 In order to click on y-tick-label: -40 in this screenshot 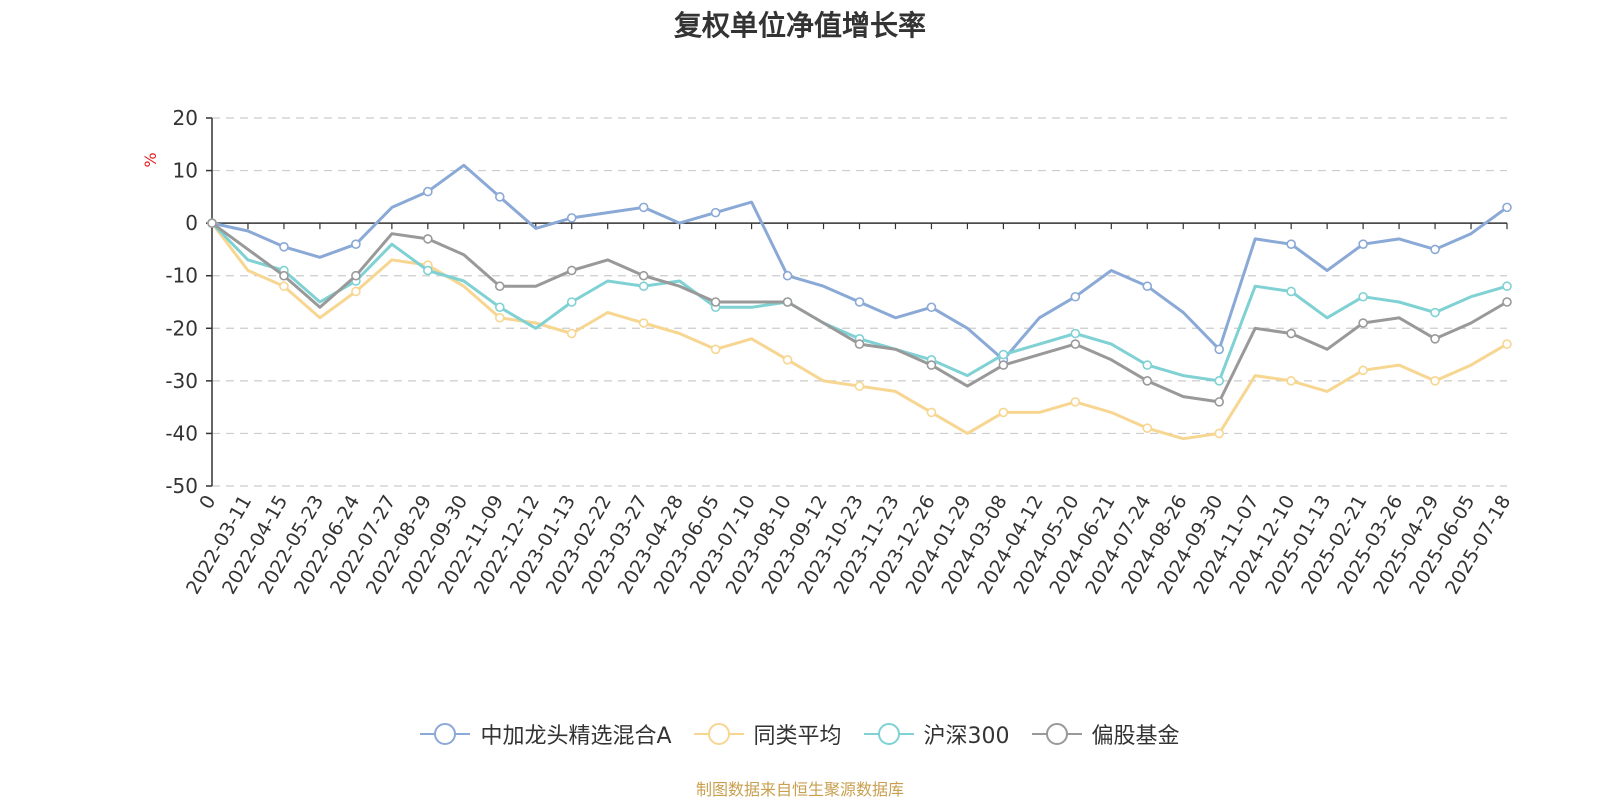, I will do `click(181, 433)`.